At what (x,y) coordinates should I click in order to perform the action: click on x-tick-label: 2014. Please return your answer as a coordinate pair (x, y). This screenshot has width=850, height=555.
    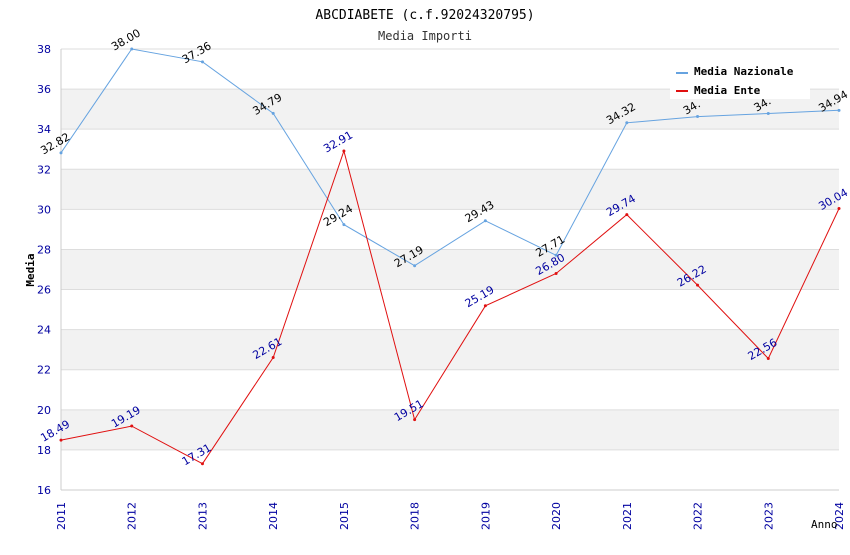
    Looking at the image, I should click on (273, 516).